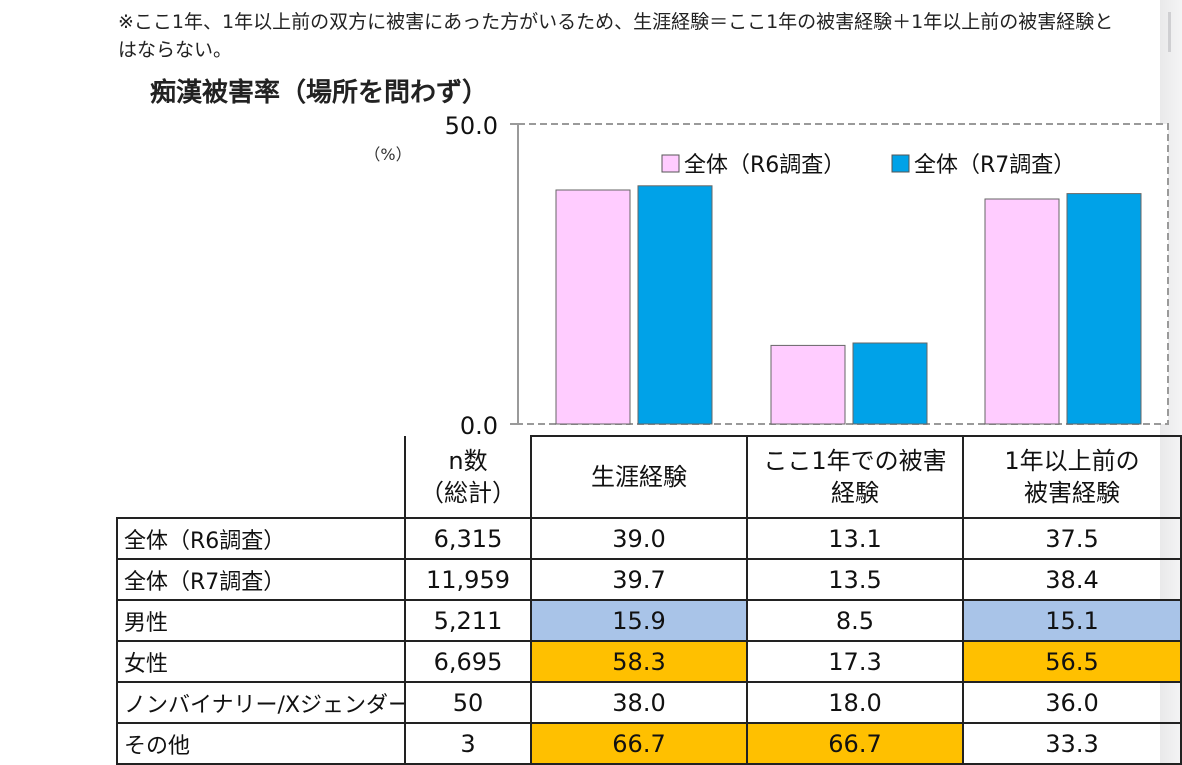  Describe the element at coordinates (1072, 620) in the screenshot. I see `row-value: 15.1` at that location.